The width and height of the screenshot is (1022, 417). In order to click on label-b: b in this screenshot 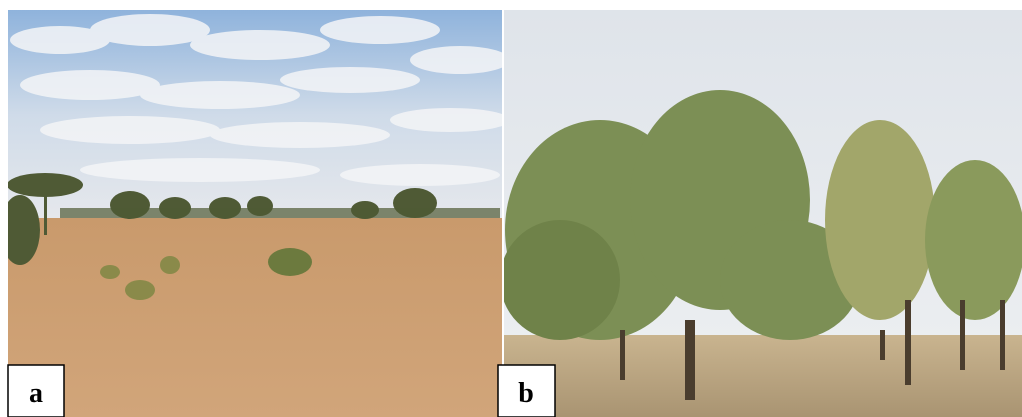, I will do `click(526, 390)`.